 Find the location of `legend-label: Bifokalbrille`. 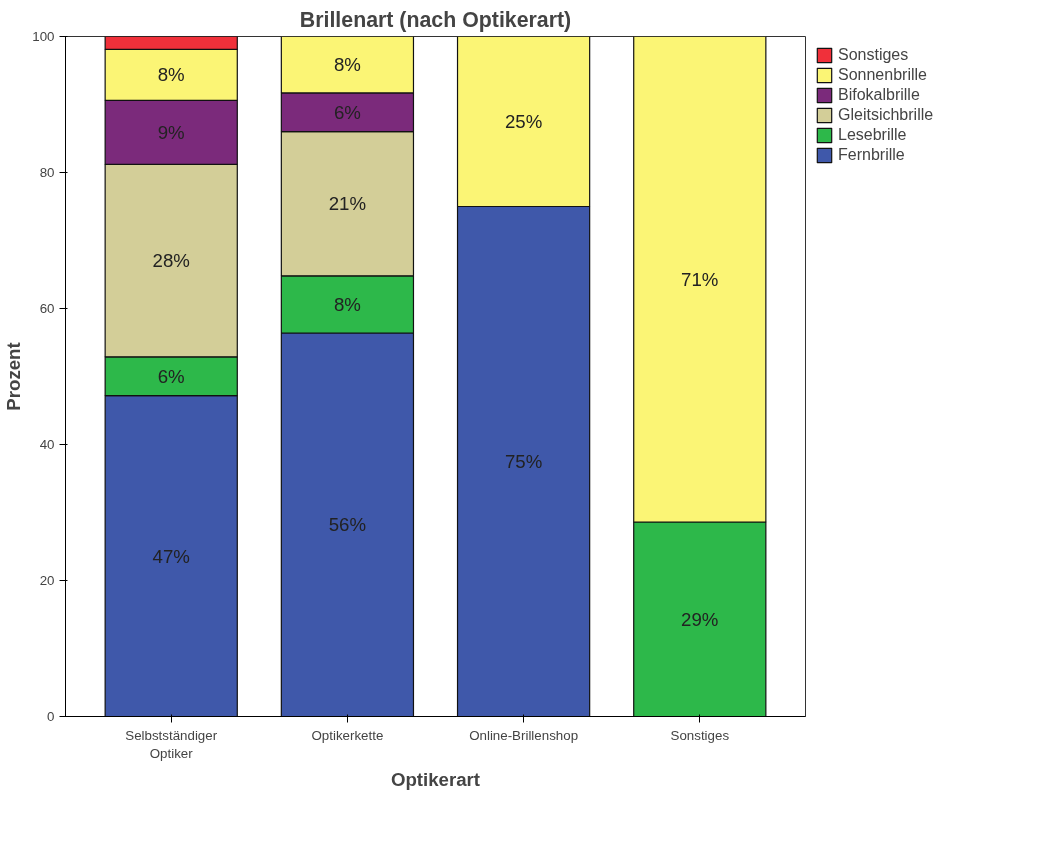

legend-label: Bifokalbrille is located at coordinates (879, 95).